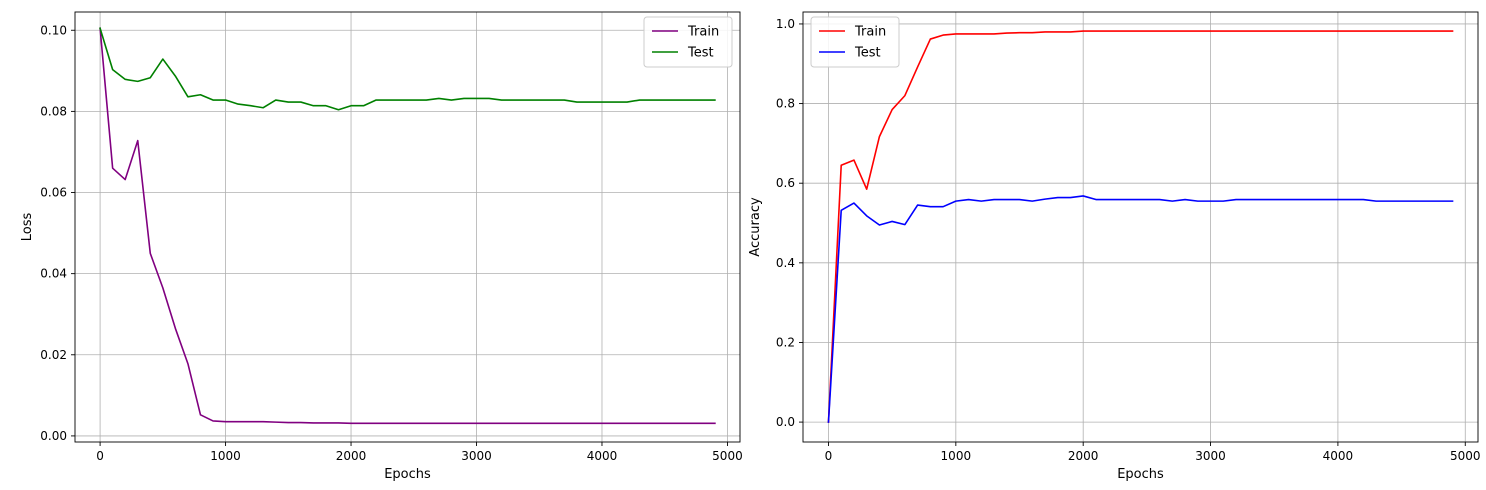 The width and height of the screenshot is (1486, 490). Describe the element at coordinates (476, 456) in the screenshot. I see `loss-chart-x-tick-label-3: 3000` at that location.